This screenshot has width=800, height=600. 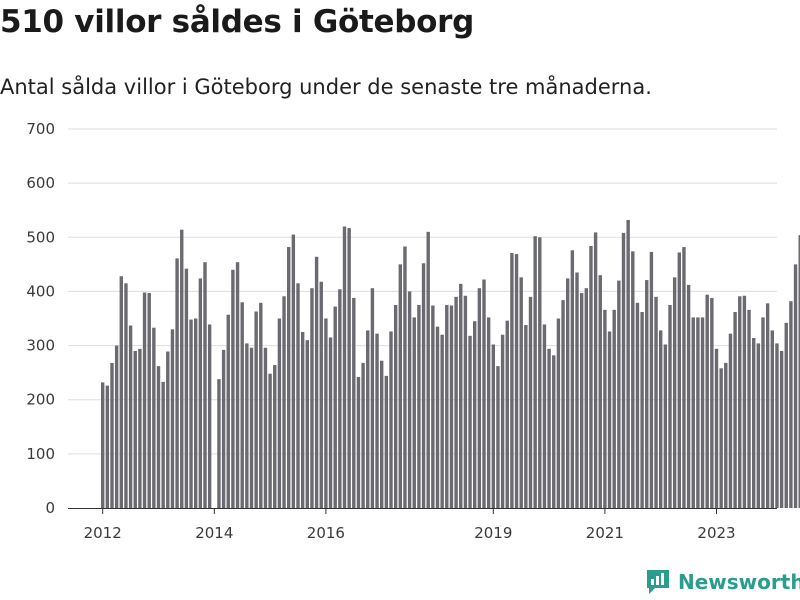 I want to click on y-tick-label: 200, so click(x=40, y=400).